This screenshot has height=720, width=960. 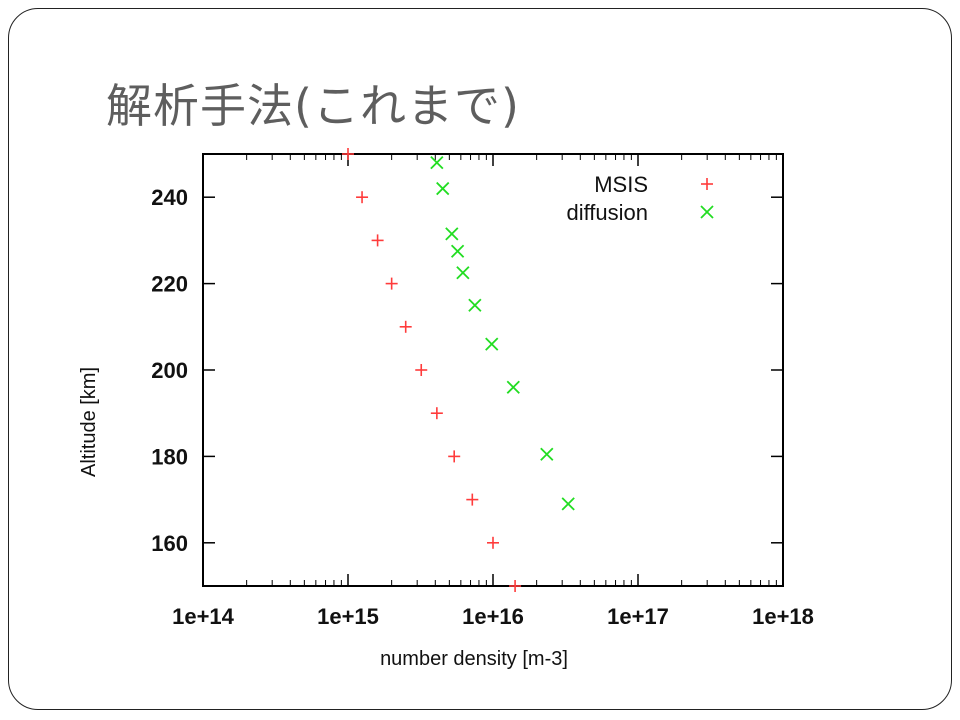 What do you see at coordinates (458, 370) in the screenshot?
I see `data-points` at bounding box center [458, 370].